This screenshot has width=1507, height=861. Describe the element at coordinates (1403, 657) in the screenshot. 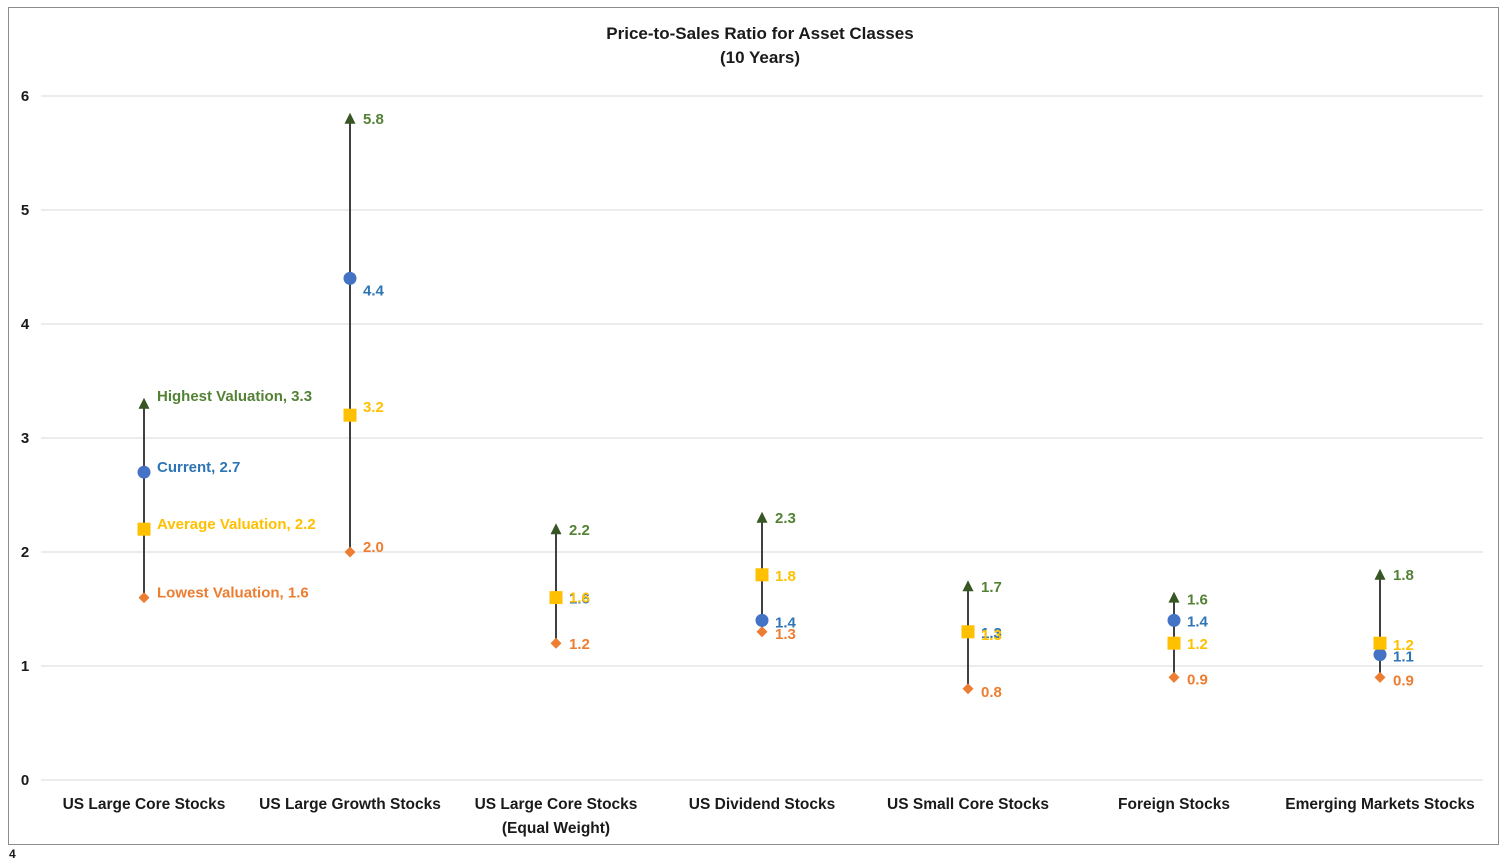

I see `current-data-label: 1.1` at that location.